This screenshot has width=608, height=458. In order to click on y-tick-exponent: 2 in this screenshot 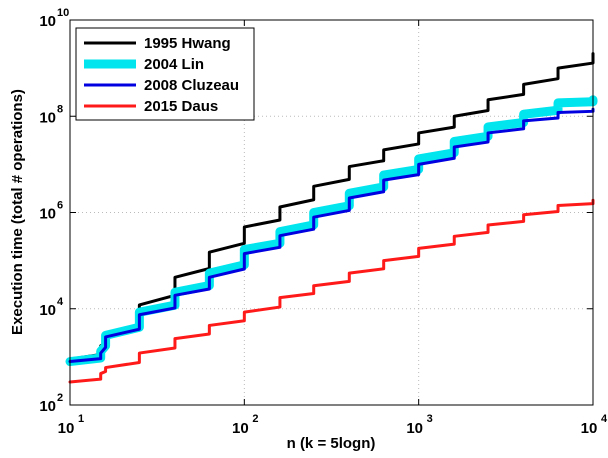, I will do `click(60, 398)`.